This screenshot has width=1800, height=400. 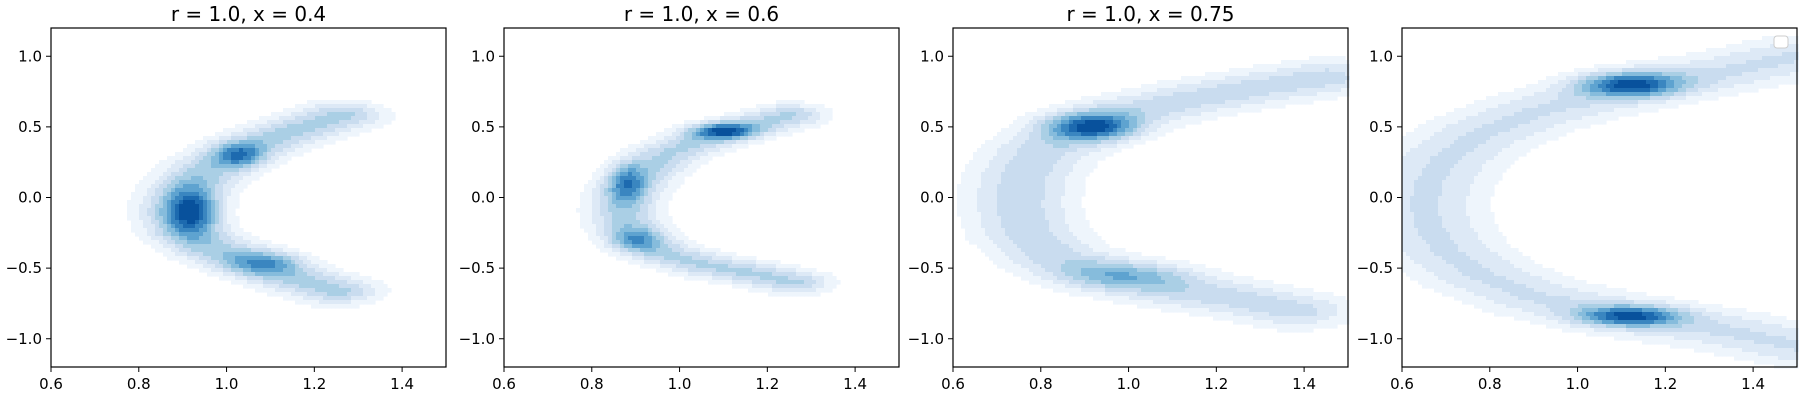 What do you see at coordinates (701, 14) in the screenshot?
I see `chart-title: r = 1.0, x = 0.6` at bounding box center [701, 14].